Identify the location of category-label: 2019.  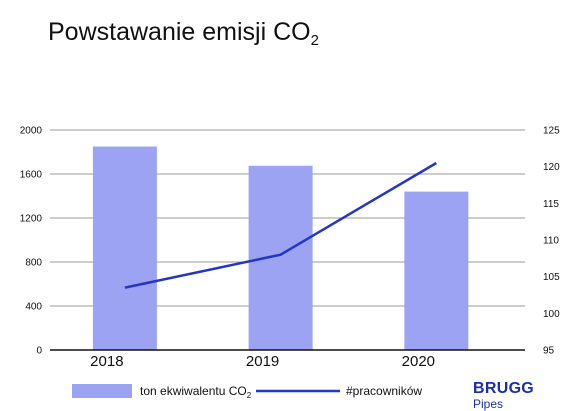
(262, 361).